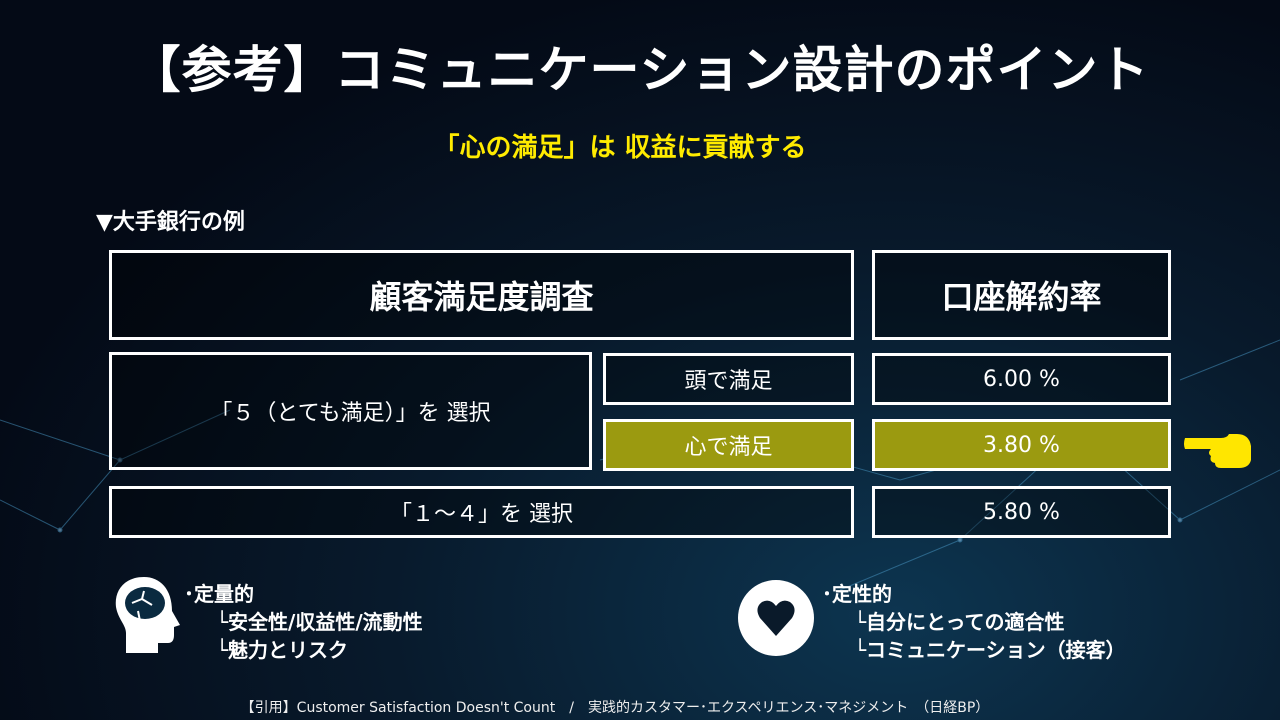  What do you see at coordinates (728, 445) in the screenshot?
I see `heart-satisfied-cell: 心で満足` at bounding box center [728, 445].